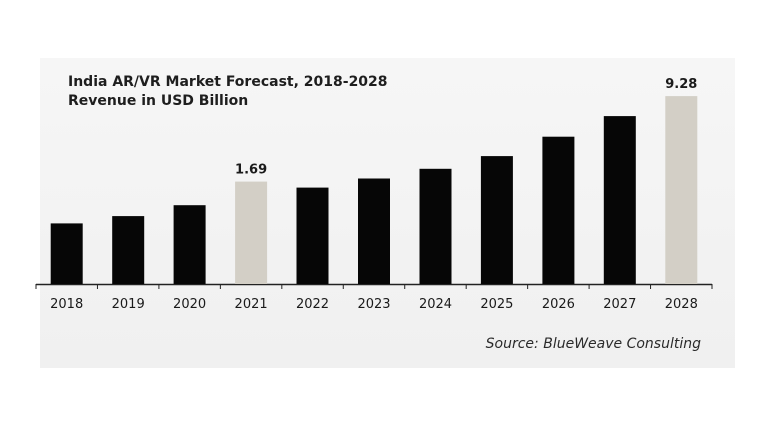  I want to click on tick-label-2022: 2022, so click(312, 304).